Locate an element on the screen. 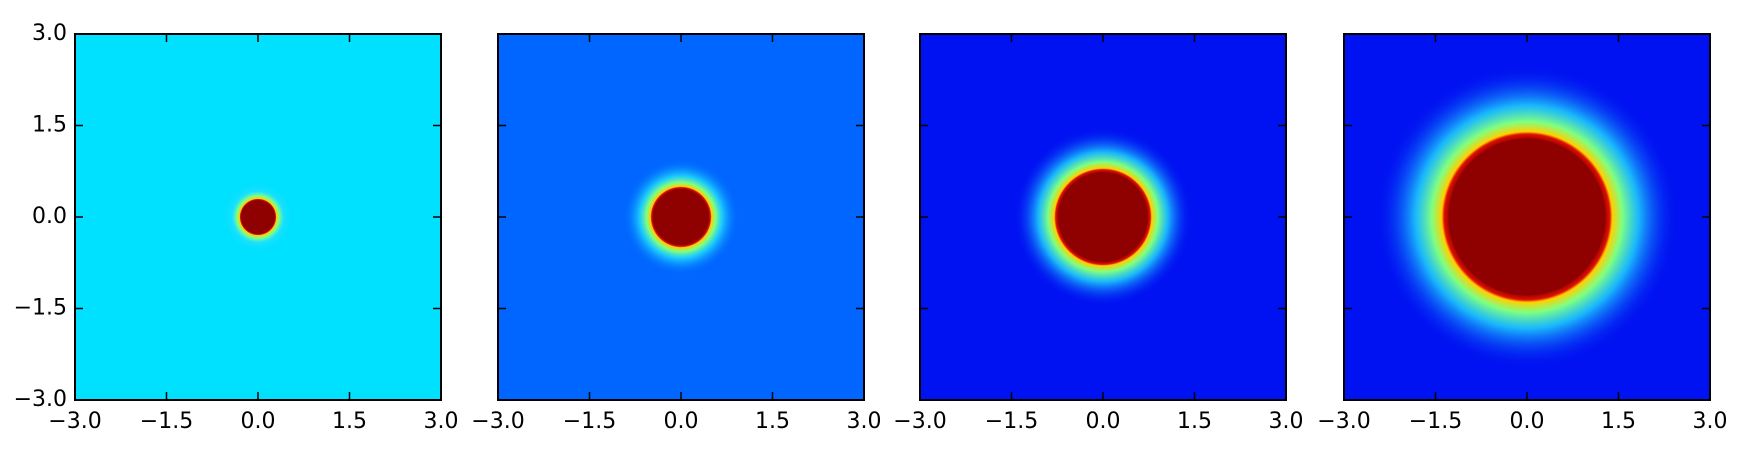  y-tick-label: 1.5 is located at coordinates (49, 125).